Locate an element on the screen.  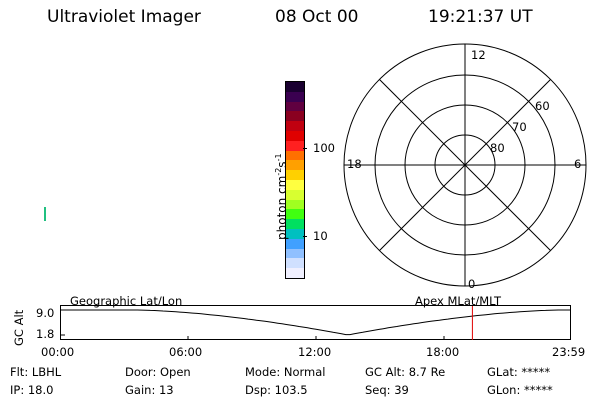
colorbar-unit-label: photon cm-2s-1 is located at coordinates (281, 196).